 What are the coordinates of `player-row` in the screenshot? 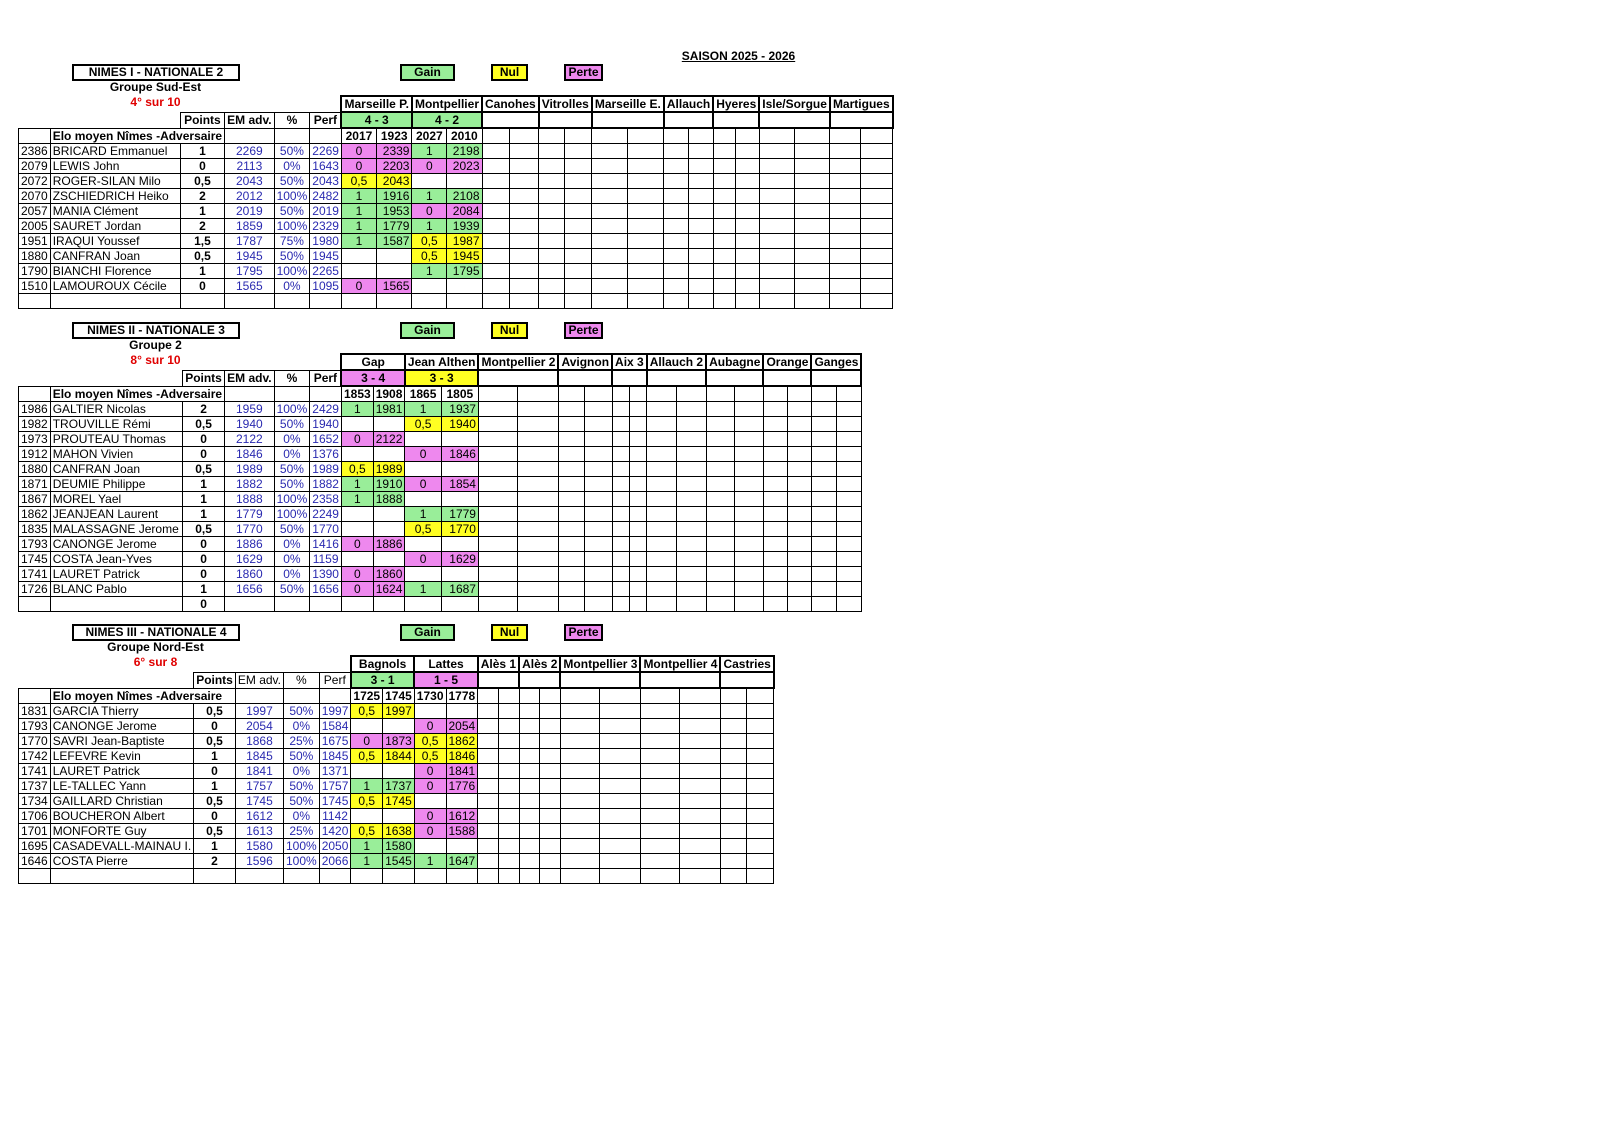 It's located at (456, 301).